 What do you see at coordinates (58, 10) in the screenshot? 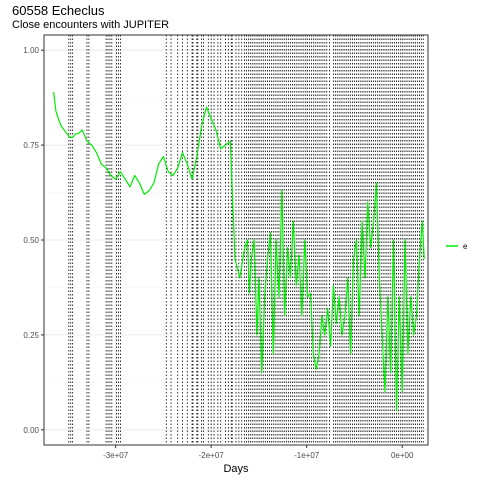
I see `chart-title: 60558 Echeclus` at bounding box center [58, 10].